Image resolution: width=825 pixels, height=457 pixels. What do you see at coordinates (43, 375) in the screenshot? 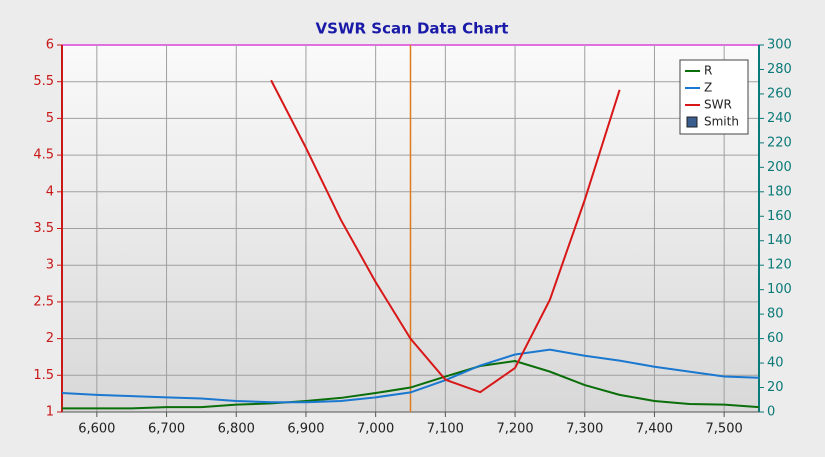
I see `y-tick-label: 1.5` at bounding box center [43, 375].